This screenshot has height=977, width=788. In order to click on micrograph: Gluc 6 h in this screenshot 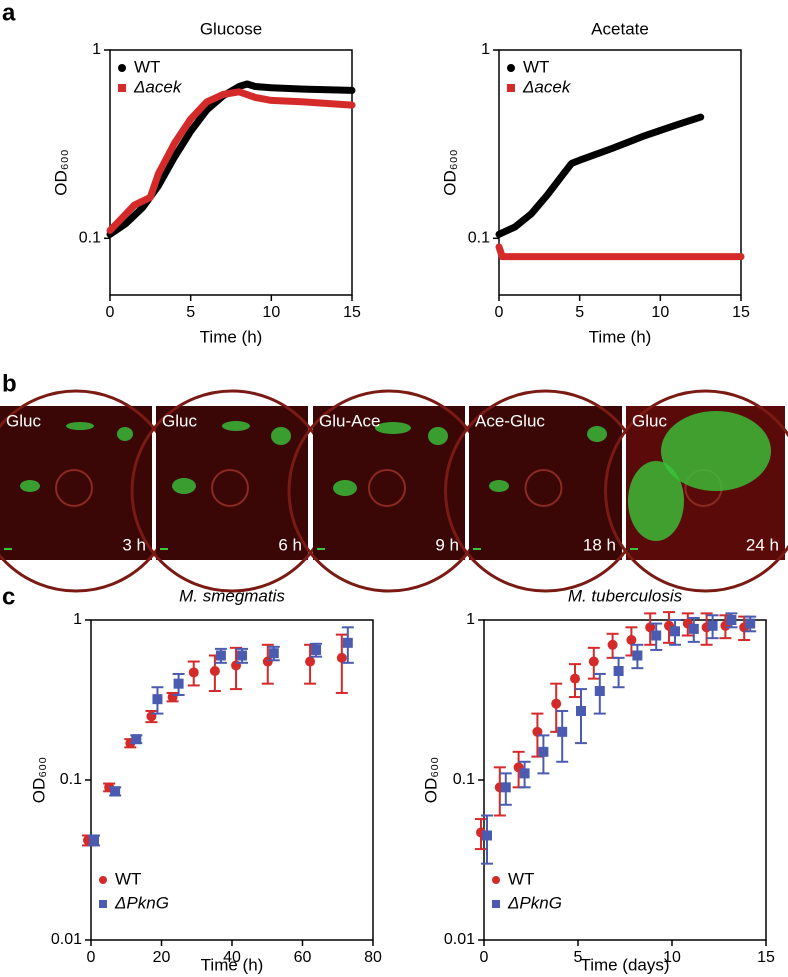, I will do `click(232, 491)`.